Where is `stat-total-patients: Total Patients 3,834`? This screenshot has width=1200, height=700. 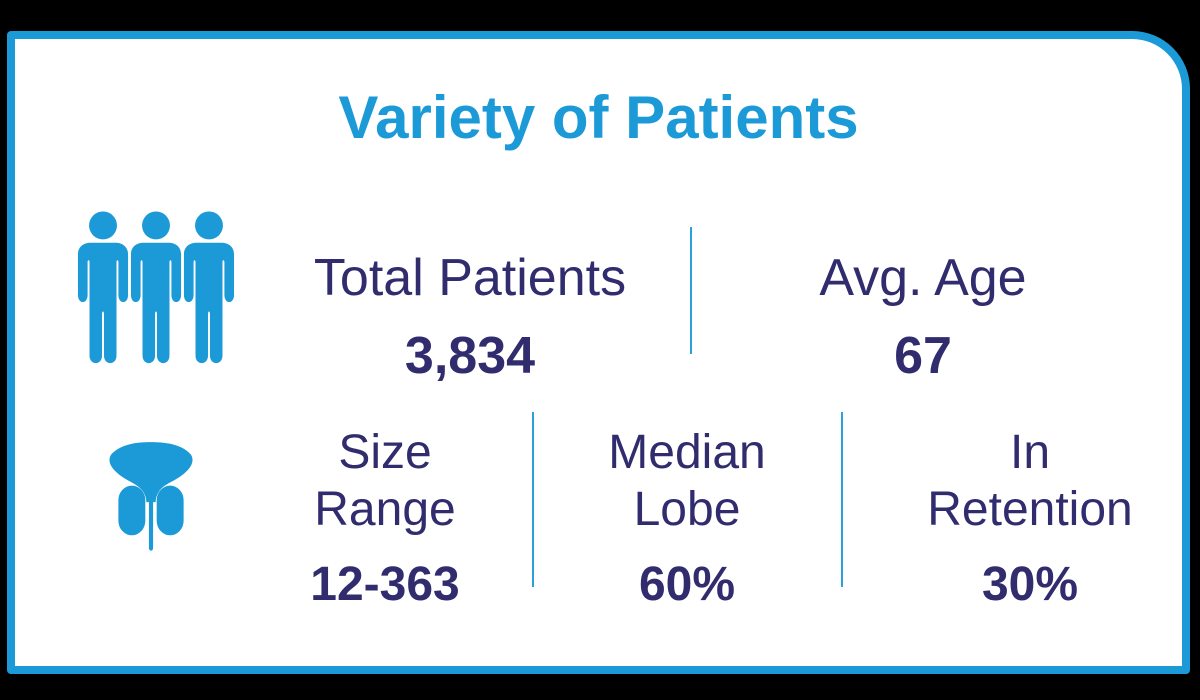 stat-total-patients: Total Patients 3,834 is located at coordinates (470, 317).